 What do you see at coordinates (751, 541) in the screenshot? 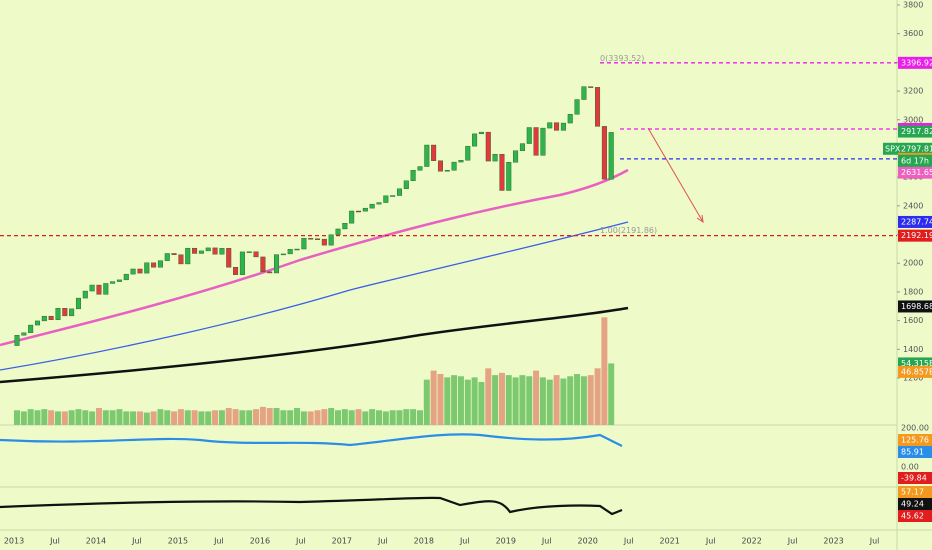
I see `x-tick-label: 2022` at bounding box center [751, 541].